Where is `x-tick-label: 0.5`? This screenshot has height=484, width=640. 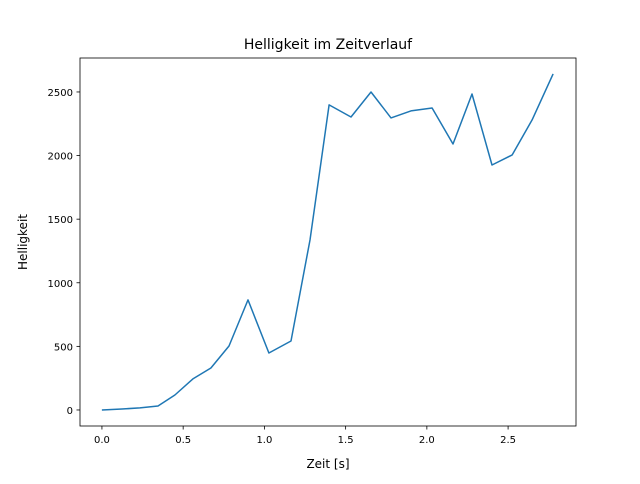 x-tick-label: 0.5 is located at coordinates (183, 440).